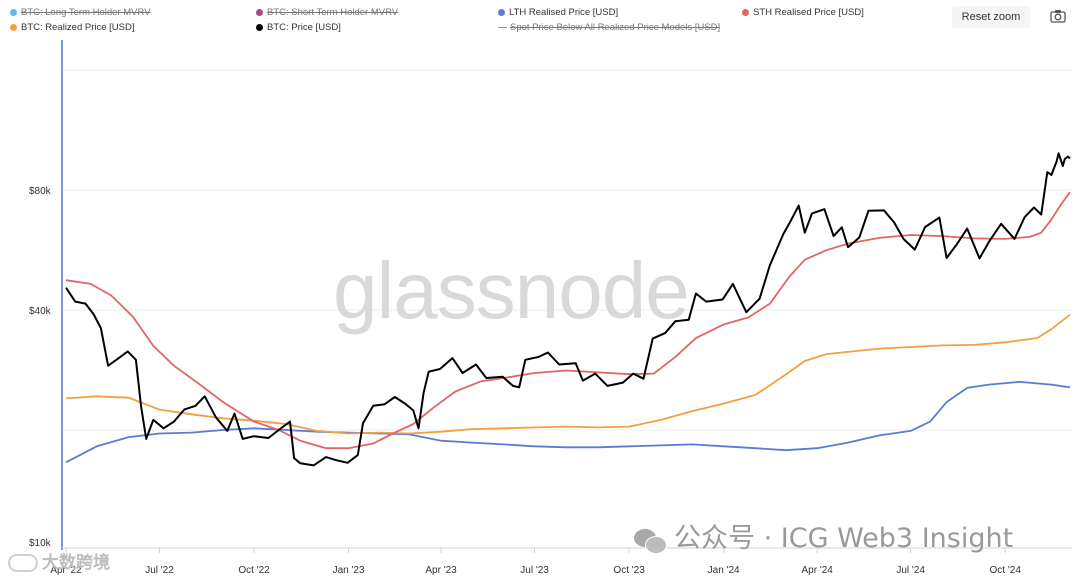  What do you see at coordinates (844, 538) in the screenshot?
I see `wechat-text: 公众号 · ICG Web3 Insight` at bounding box center [844, 538].